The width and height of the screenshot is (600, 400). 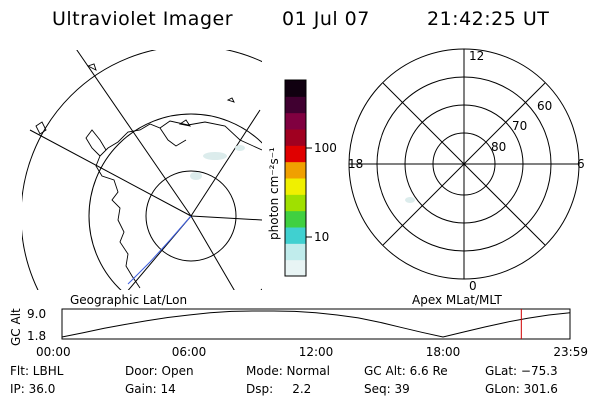 I want to click on antarctica-coastline, so click(x=178, y=204).